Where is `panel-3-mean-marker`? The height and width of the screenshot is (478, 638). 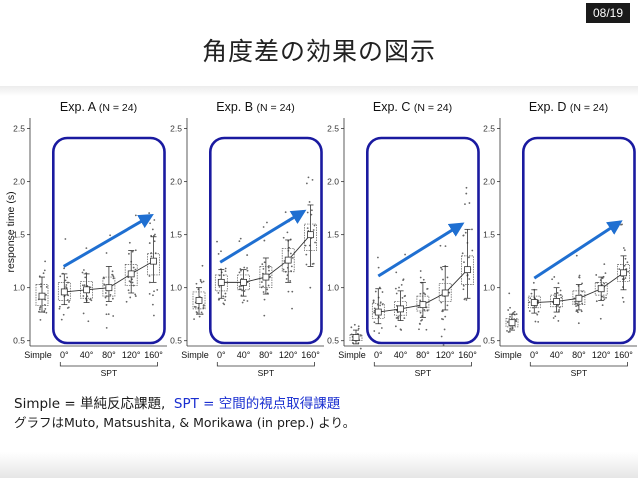
panel-3-mean-marker is located at coordinates (401, 309).